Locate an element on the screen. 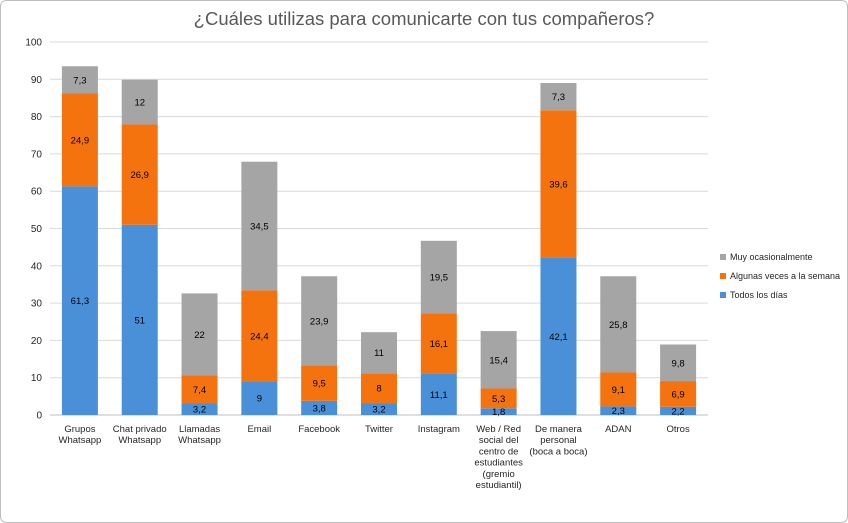  y-tick-label: 20 is located at coordinates (37, 341).